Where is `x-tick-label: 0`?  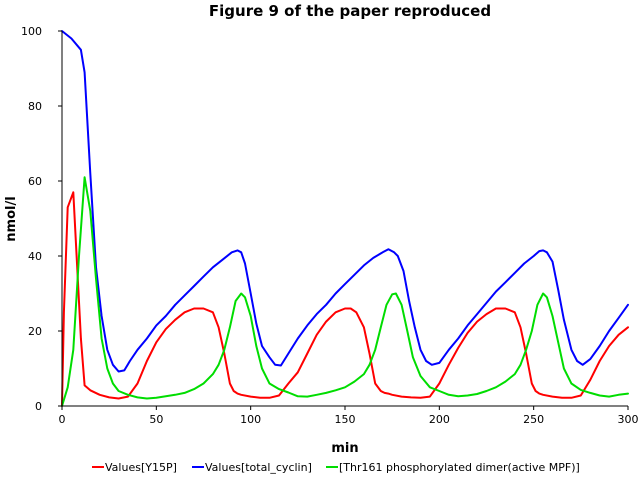 x-tick-label: 0 is located at coordinates (62, 419).